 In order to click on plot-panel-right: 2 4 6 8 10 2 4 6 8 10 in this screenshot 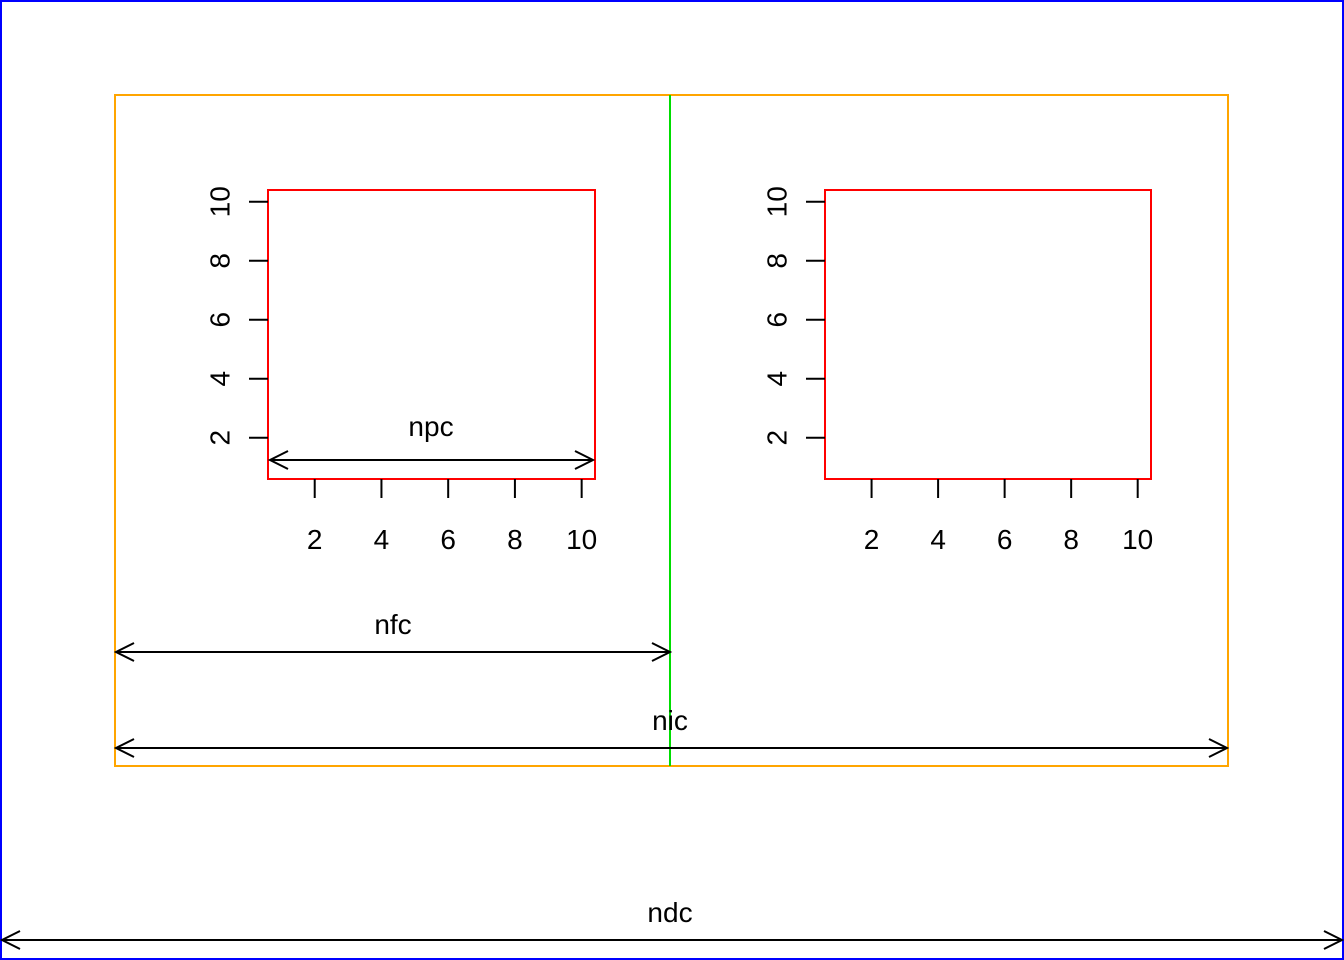, I will do `click(957, 370)`.